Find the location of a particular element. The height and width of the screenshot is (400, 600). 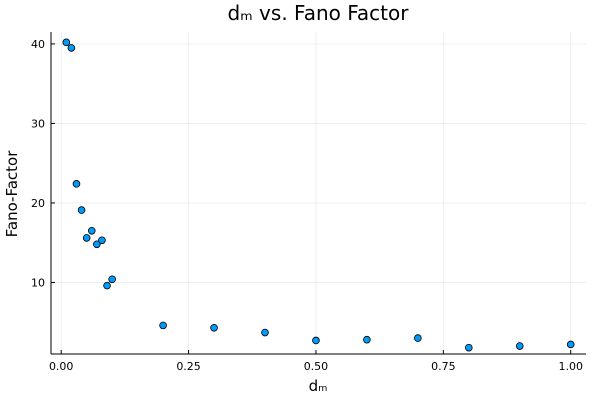

y-tick-label: 40 is located at coordinates (38, 44).